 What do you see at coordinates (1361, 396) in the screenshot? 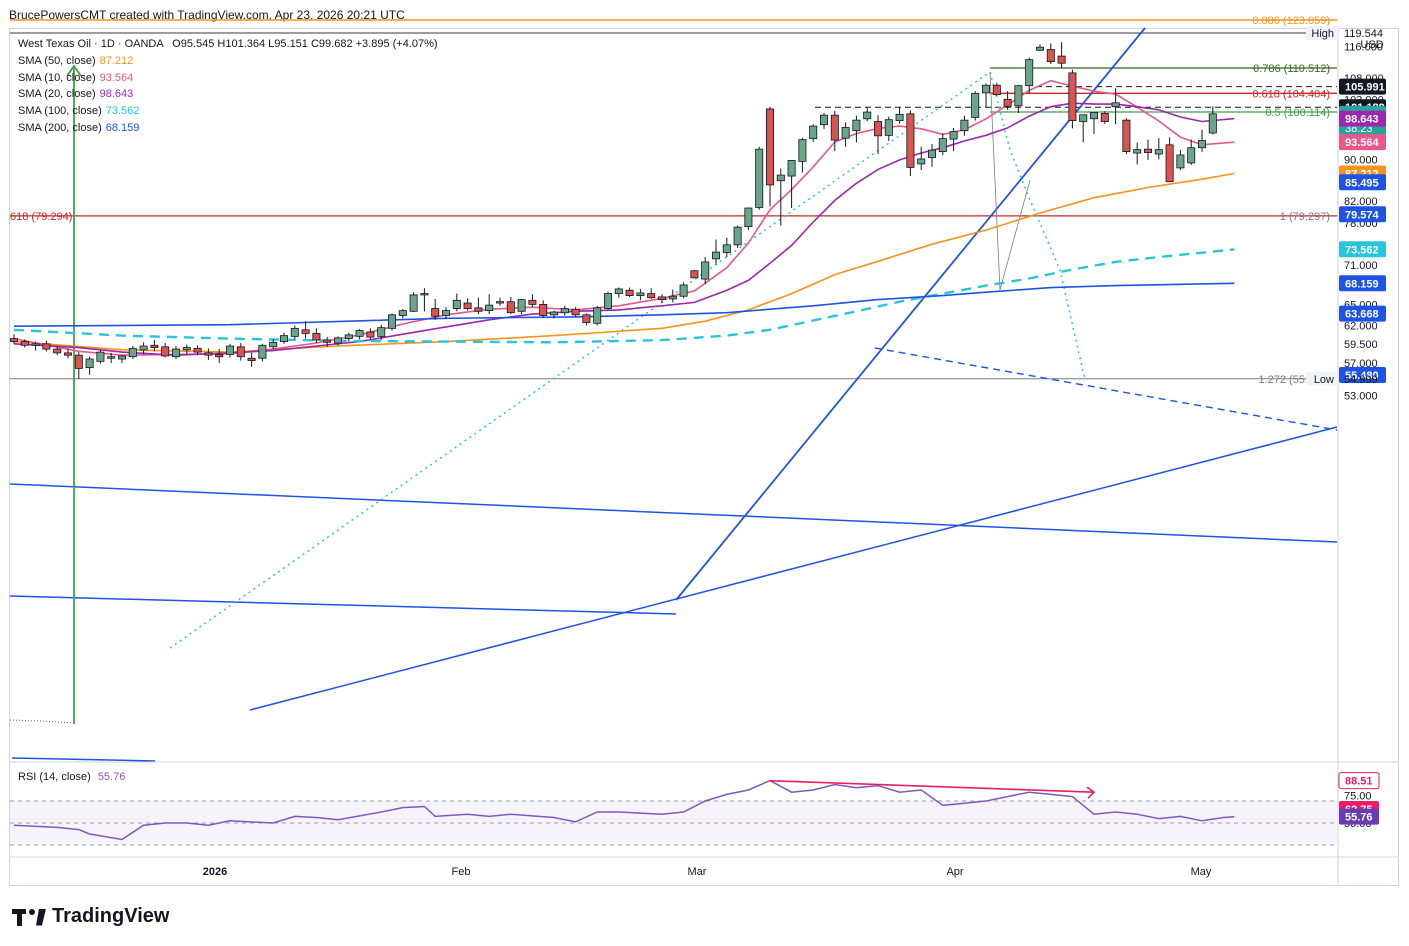
I see `price-tick-label: 53.000` at bounding box center [1361, 396].